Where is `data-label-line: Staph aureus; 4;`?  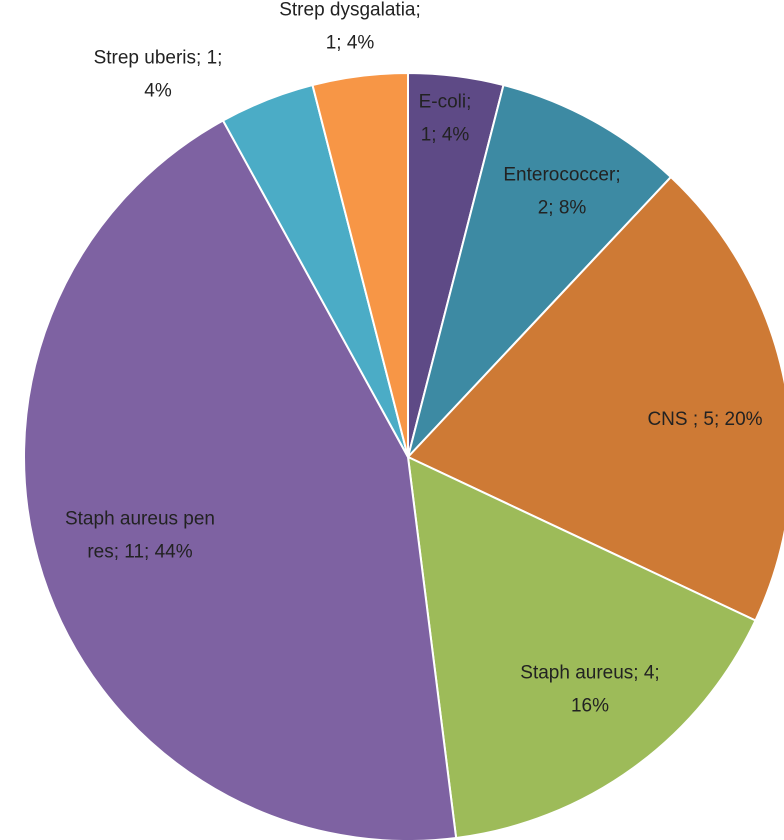
data-label-line: Staph aureus; 4; is located at coordinates (589, 673).